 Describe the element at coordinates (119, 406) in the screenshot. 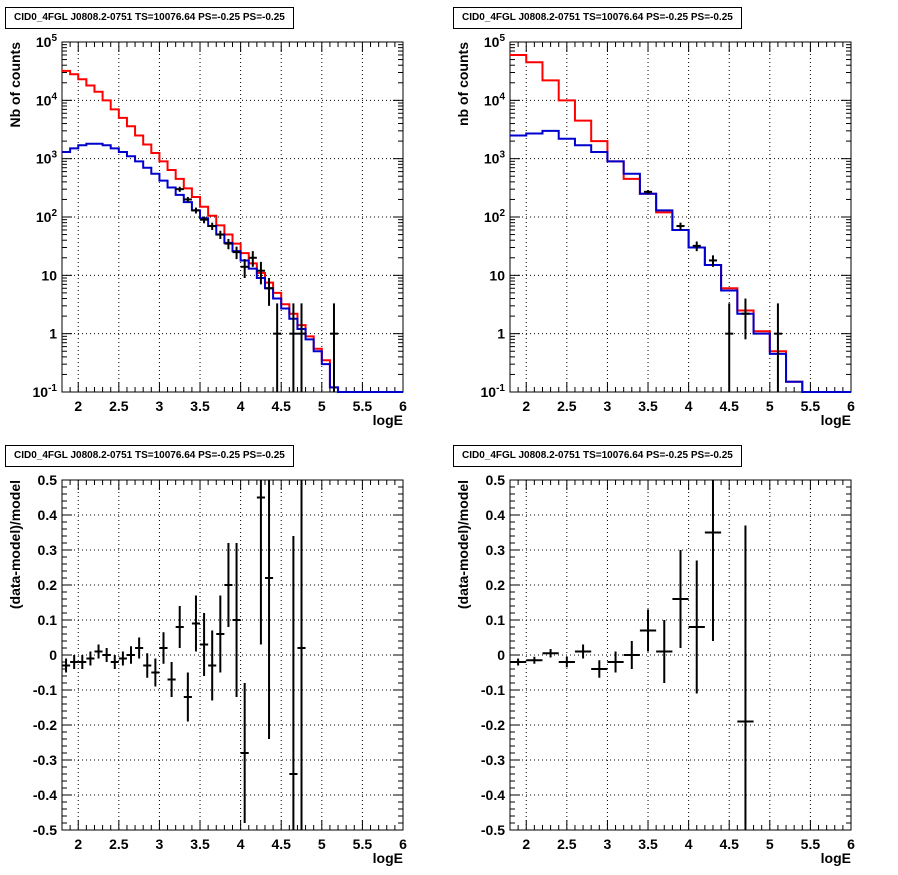

I see `x-tick-label: 2.5` at that location.